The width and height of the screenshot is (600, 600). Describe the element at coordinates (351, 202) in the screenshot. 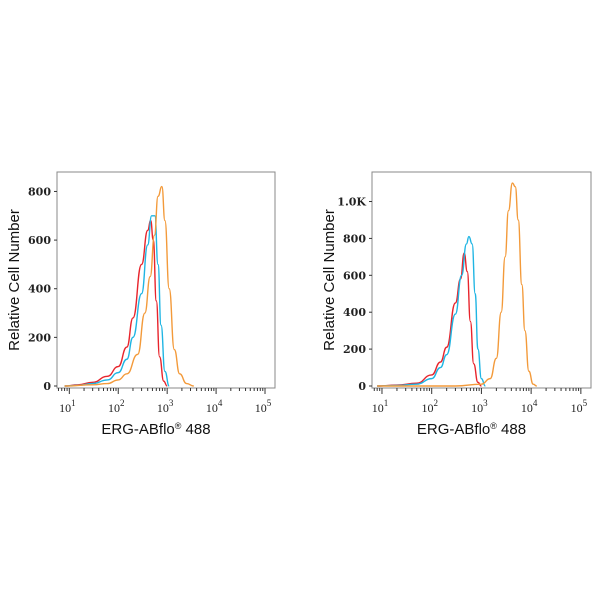

I see `y-tick-label: 1.0K` at that location.